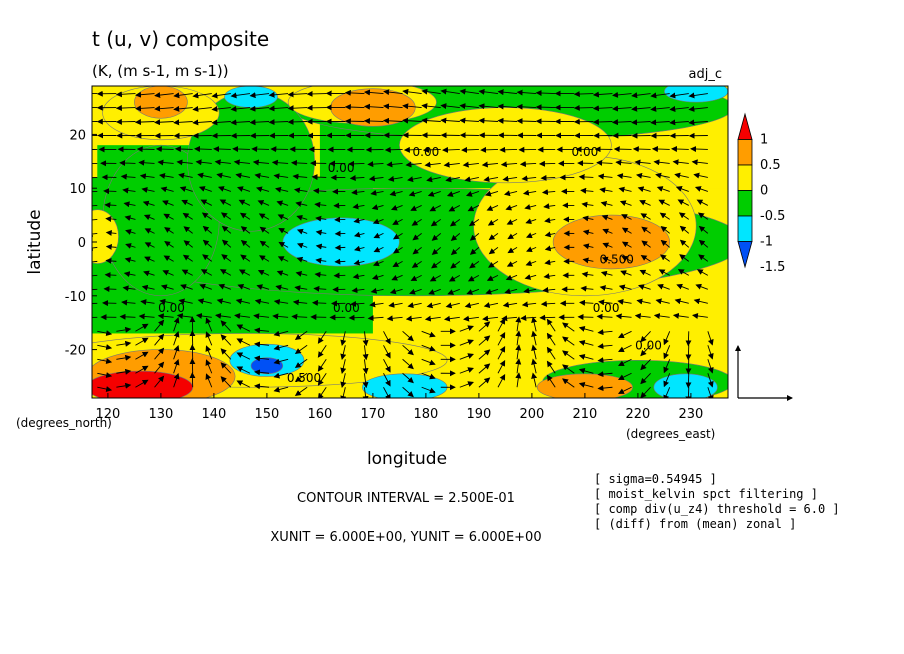 This screenshot has height=654, width=904. What do you see at coordinates (407, 459) in the screenshot?
I see `x-axis-label: longitude` at bounding box center [407, 459].